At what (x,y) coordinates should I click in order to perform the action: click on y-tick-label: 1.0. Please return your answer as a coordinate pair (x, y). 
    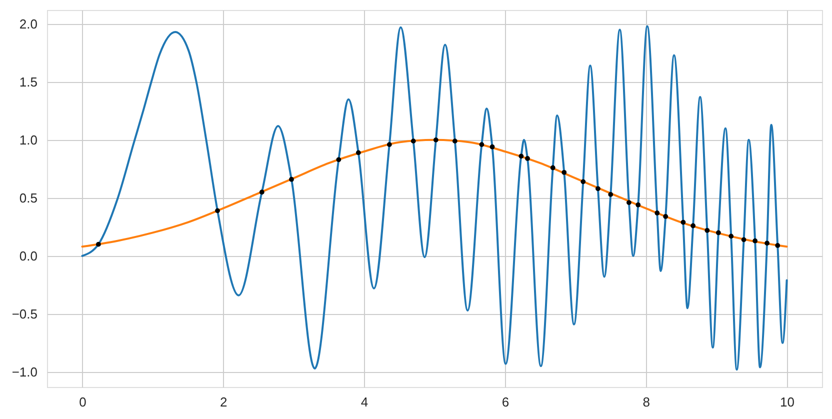
    Looking at the image, I should click on (28, 140).